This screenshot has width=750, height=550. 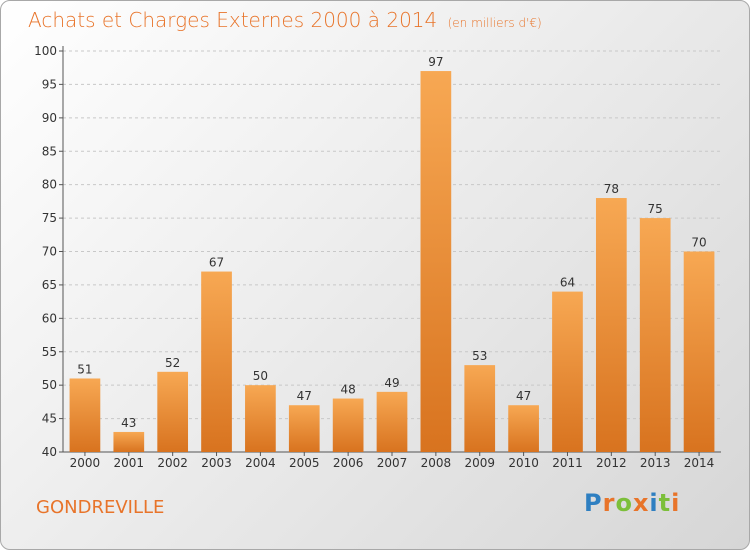 I want to click on y-tick-label: 40, so click(x=49, y=452).